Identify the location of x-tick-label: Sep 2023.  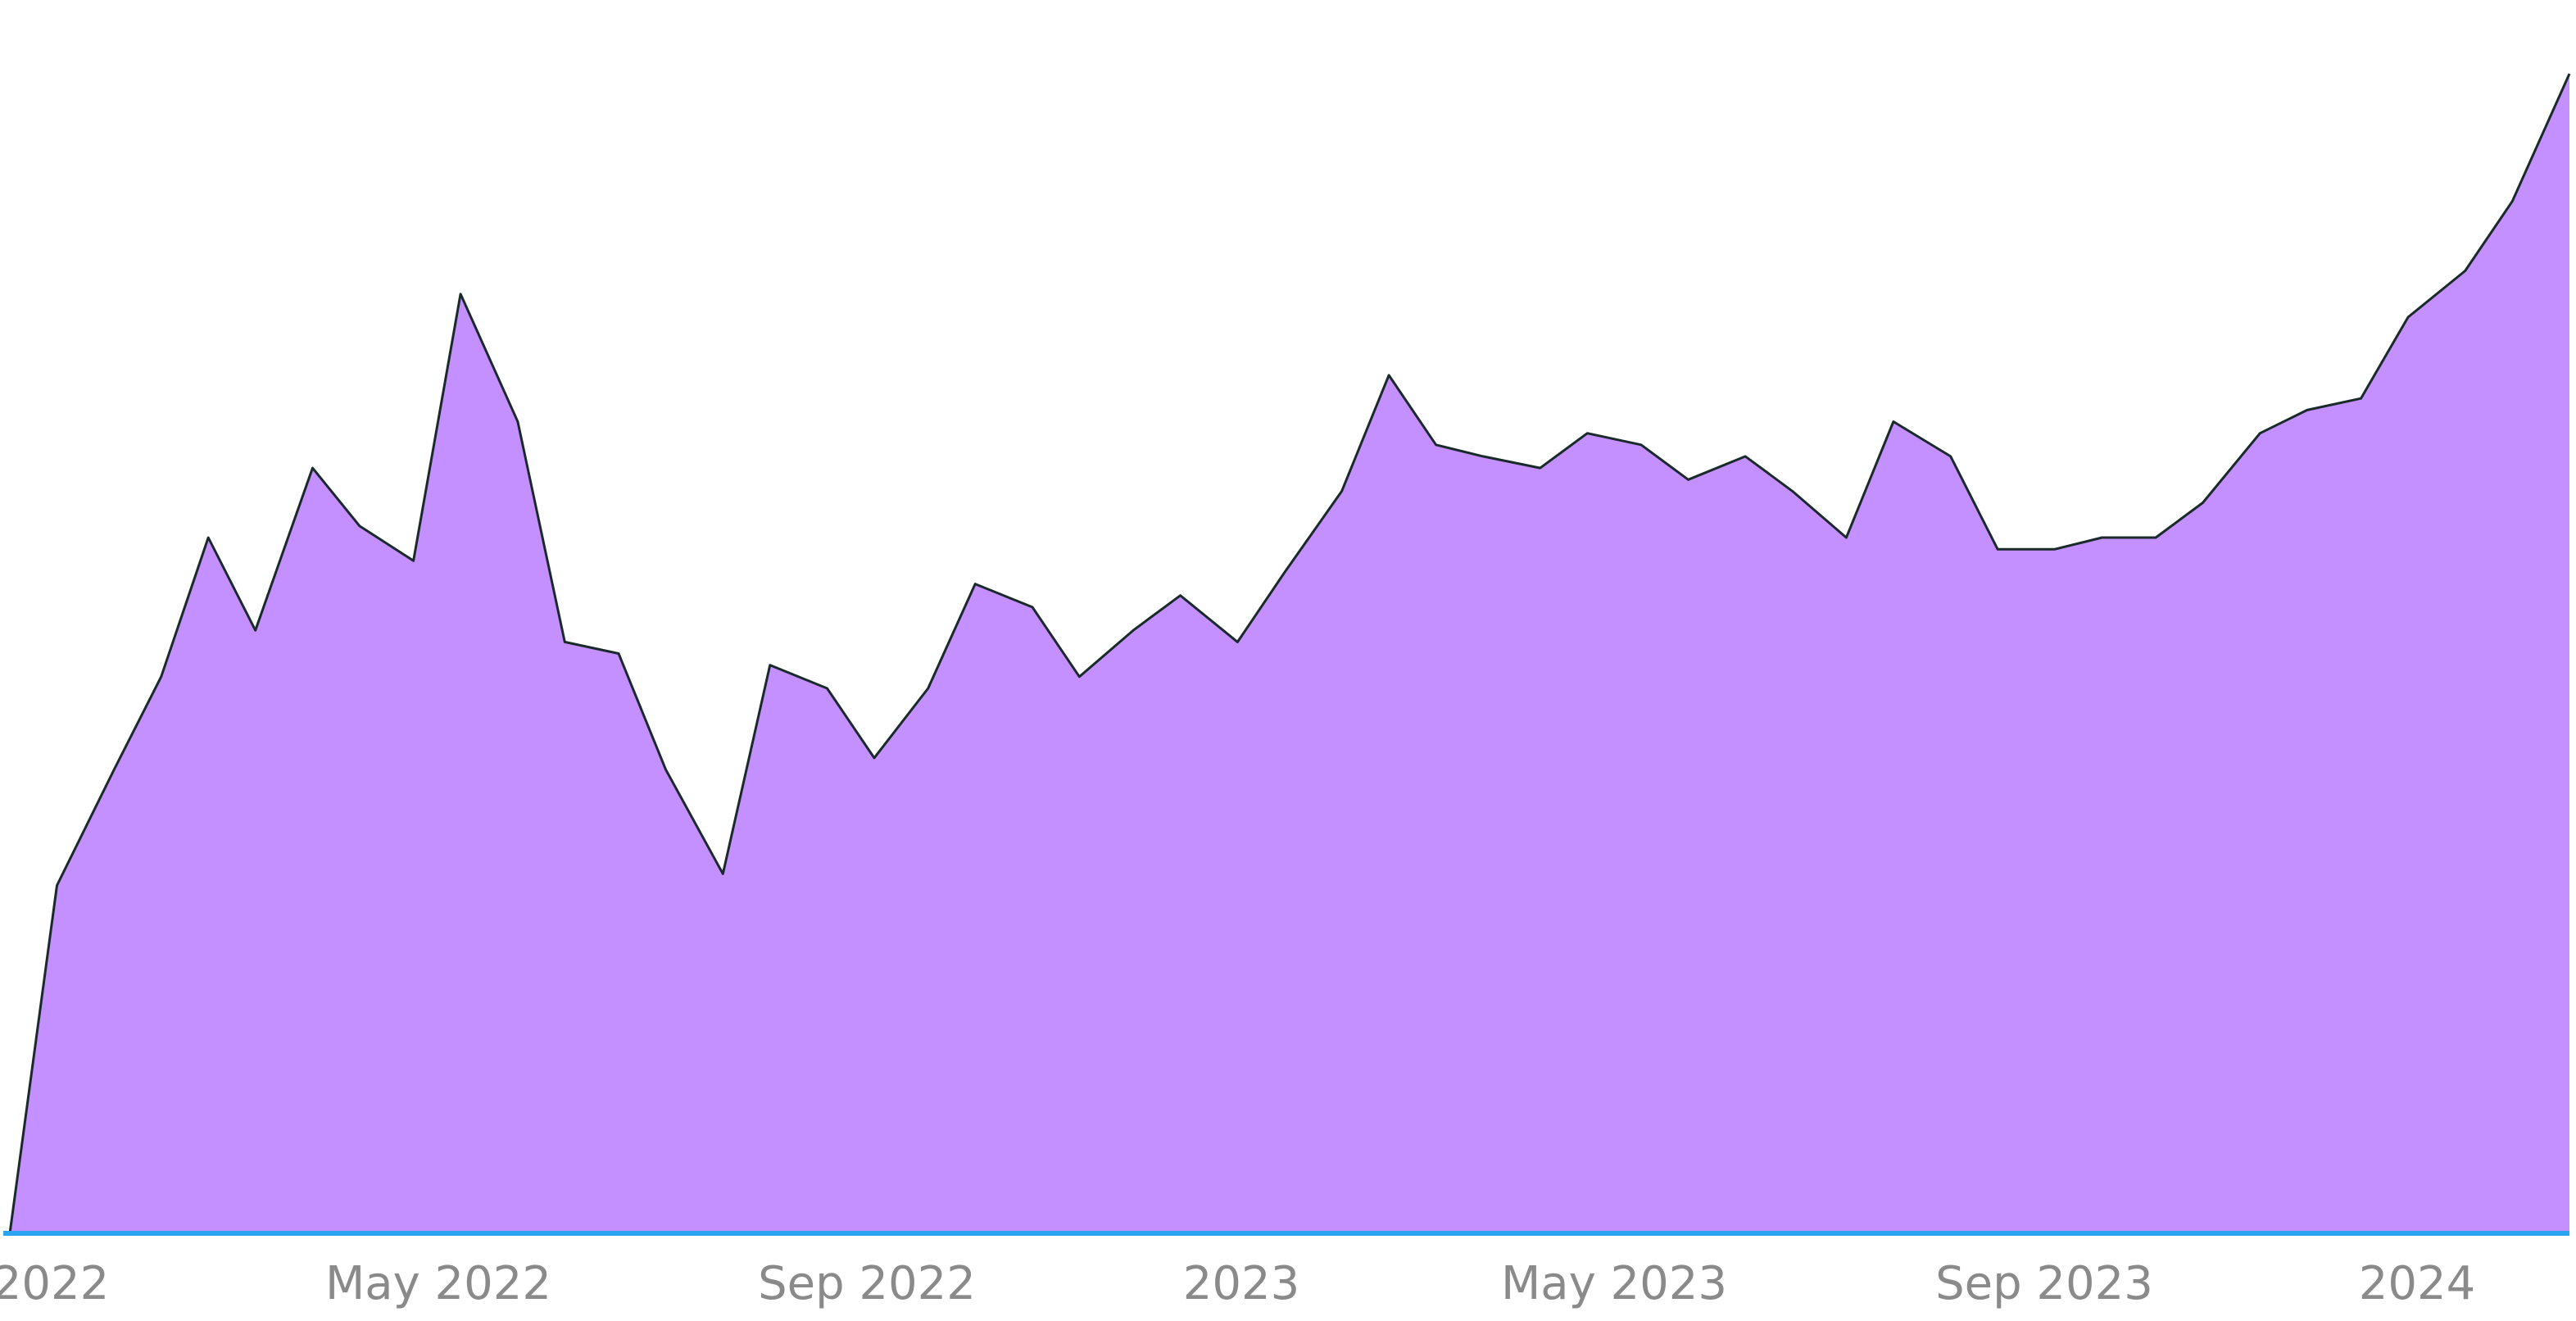
(2044, 1284).